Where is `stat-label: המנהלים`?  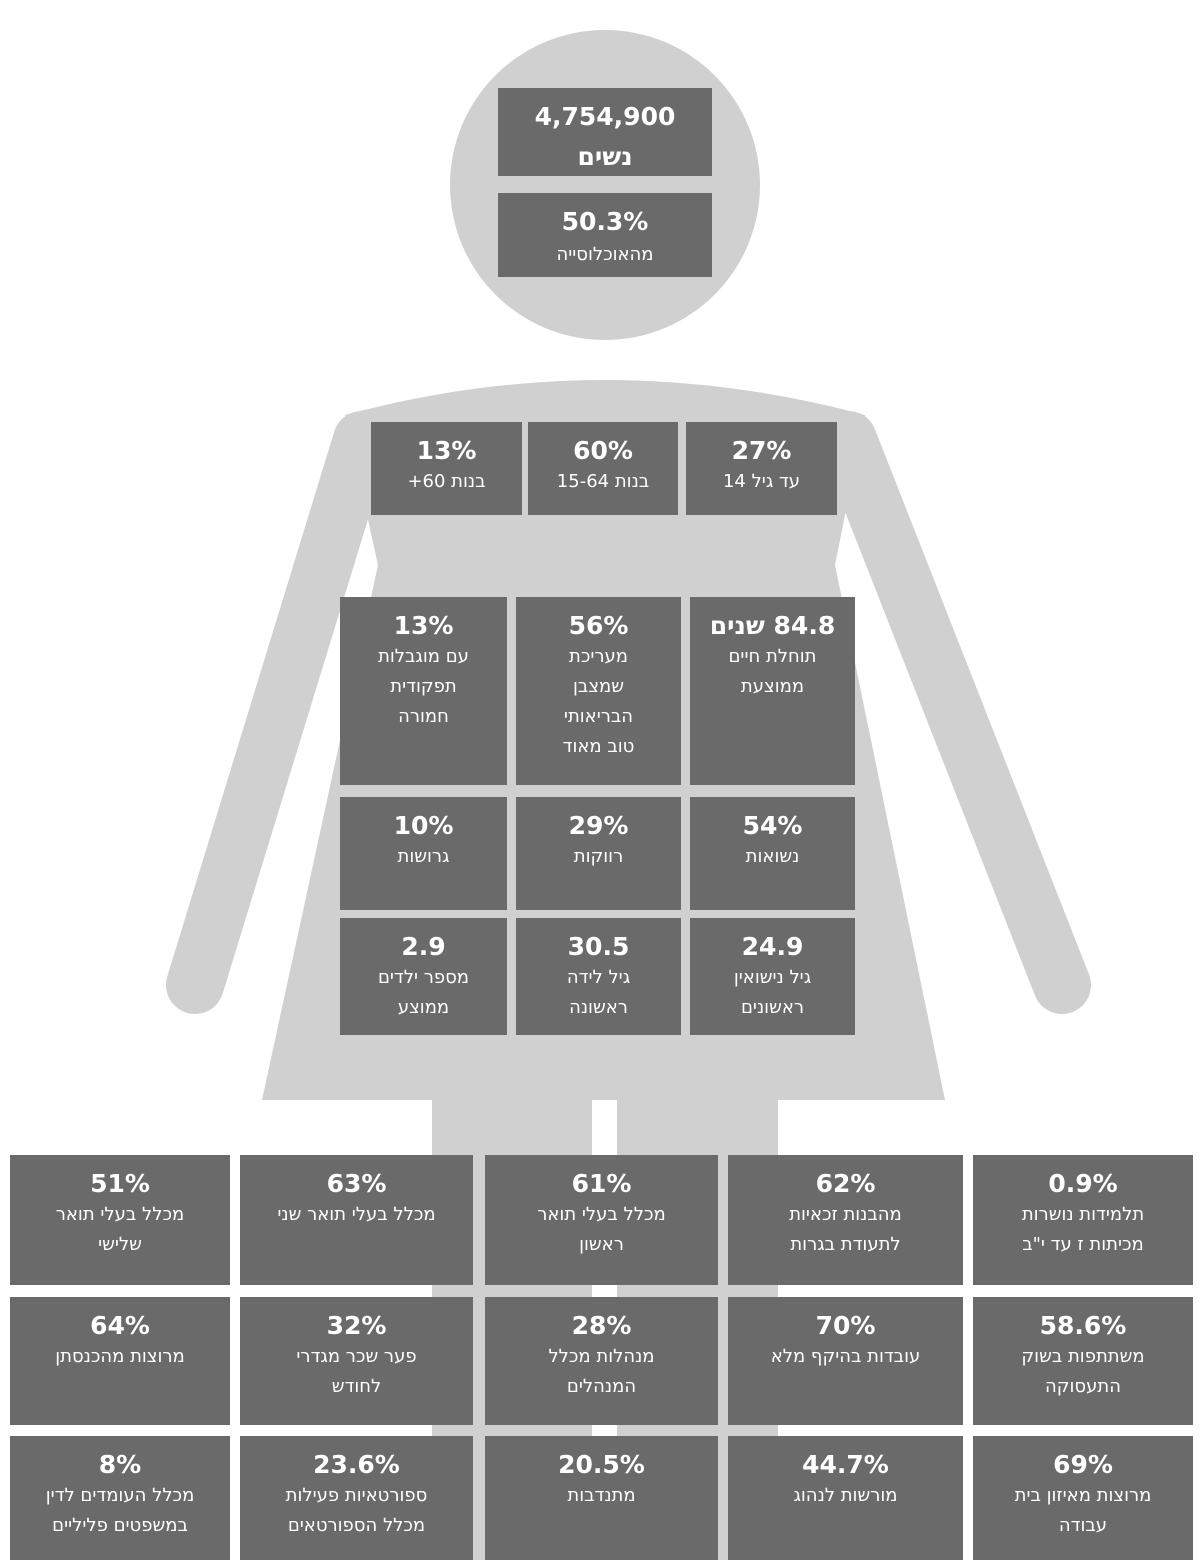 stat-label: המנהלים is located at coordinates (601, 1386).